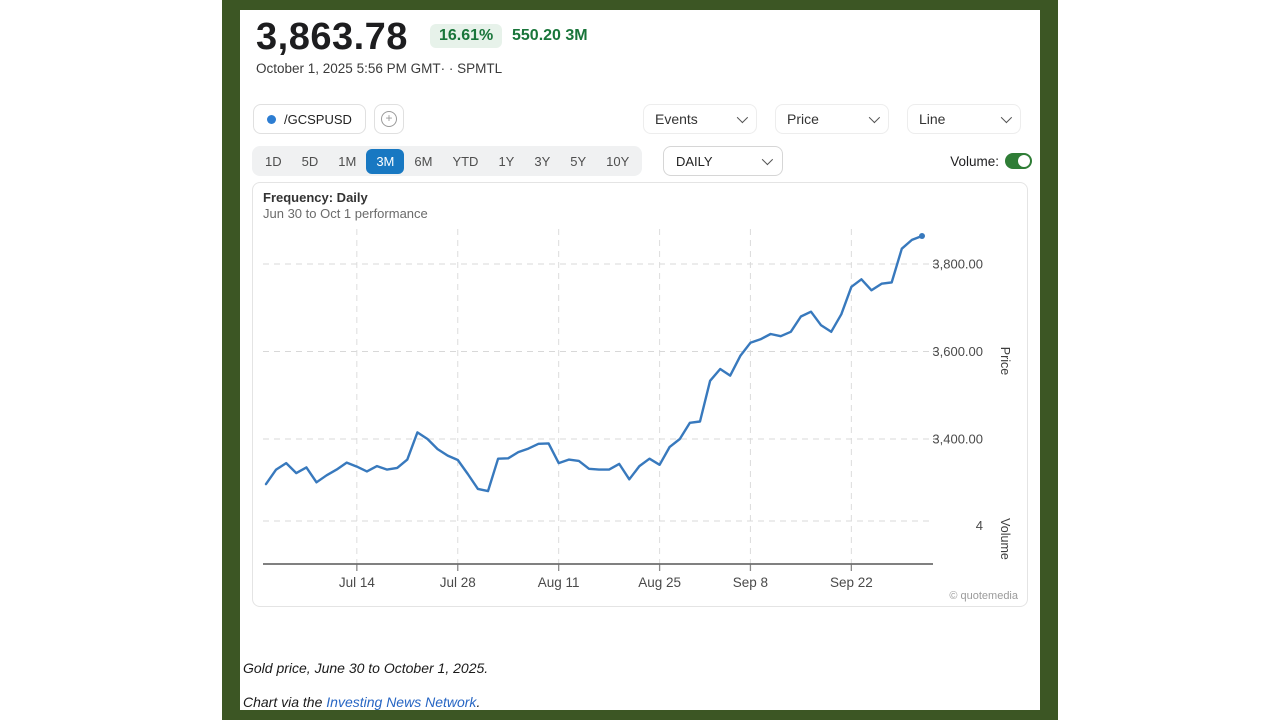 The height and width of the screenshot is (720, 1280). Describe the element at coordinates (401, 702) in the screenshot. I see `investing-news-network-link: Investing News Network` at that location.